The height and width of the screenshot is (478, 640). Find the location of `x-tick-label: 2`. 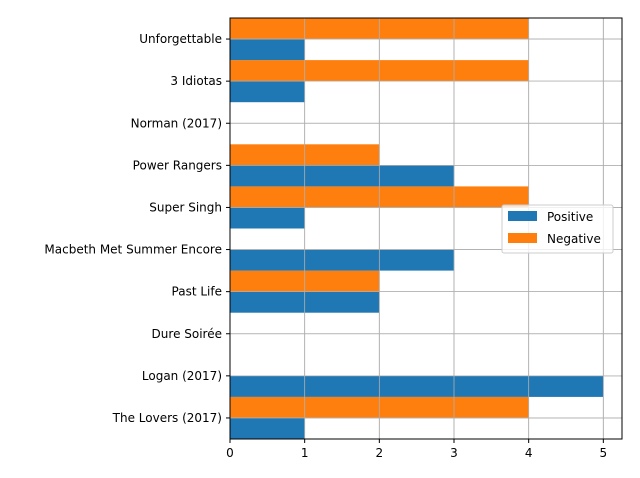

x-tick-label: 2 is located at coordinates (380, 453).